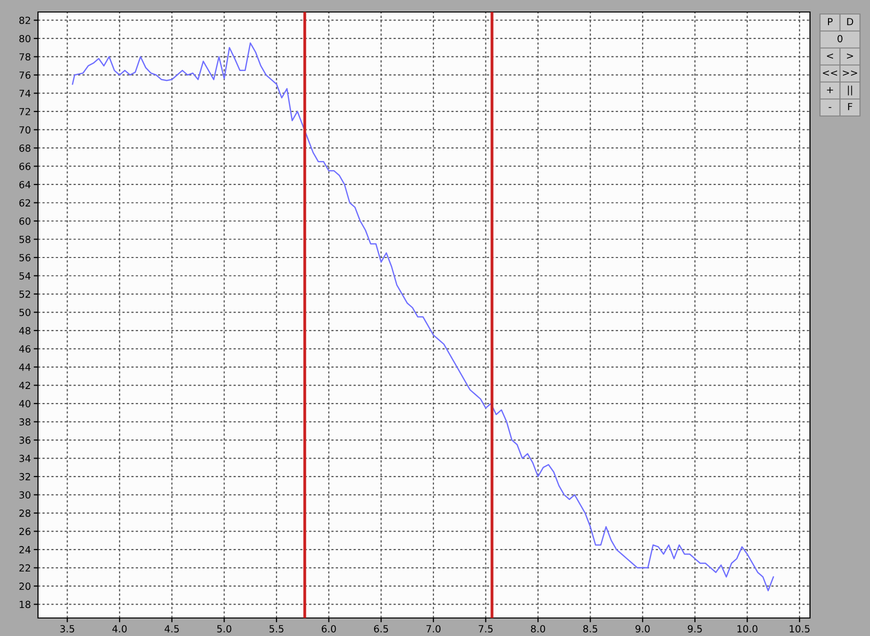 The height and width of the screenshot is (636, 870). What do you see at coordinates (24, 240) in the screenshot?
I see `y-tick-label: 58` at bounding box center [24, 240].